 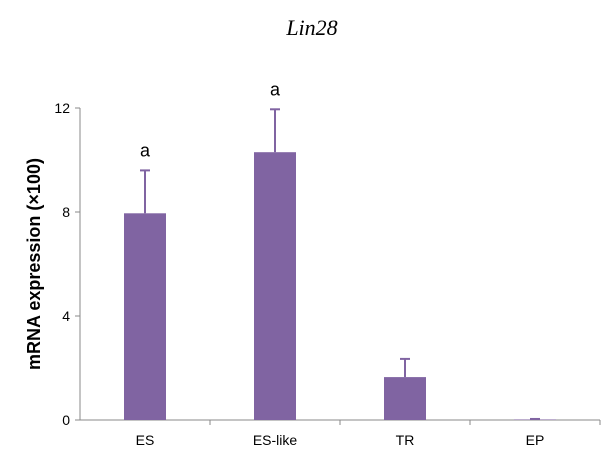 I want to click on chart-title: Lin28, so click(x=311, y=27).